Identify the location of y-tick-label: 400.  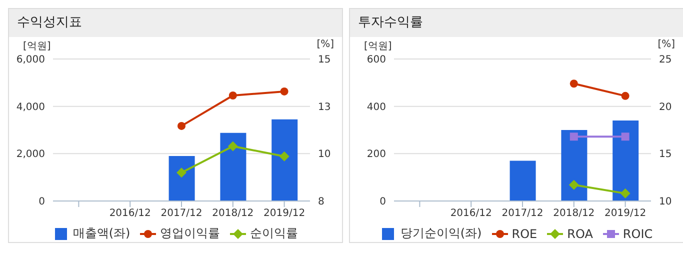
(376, 107).